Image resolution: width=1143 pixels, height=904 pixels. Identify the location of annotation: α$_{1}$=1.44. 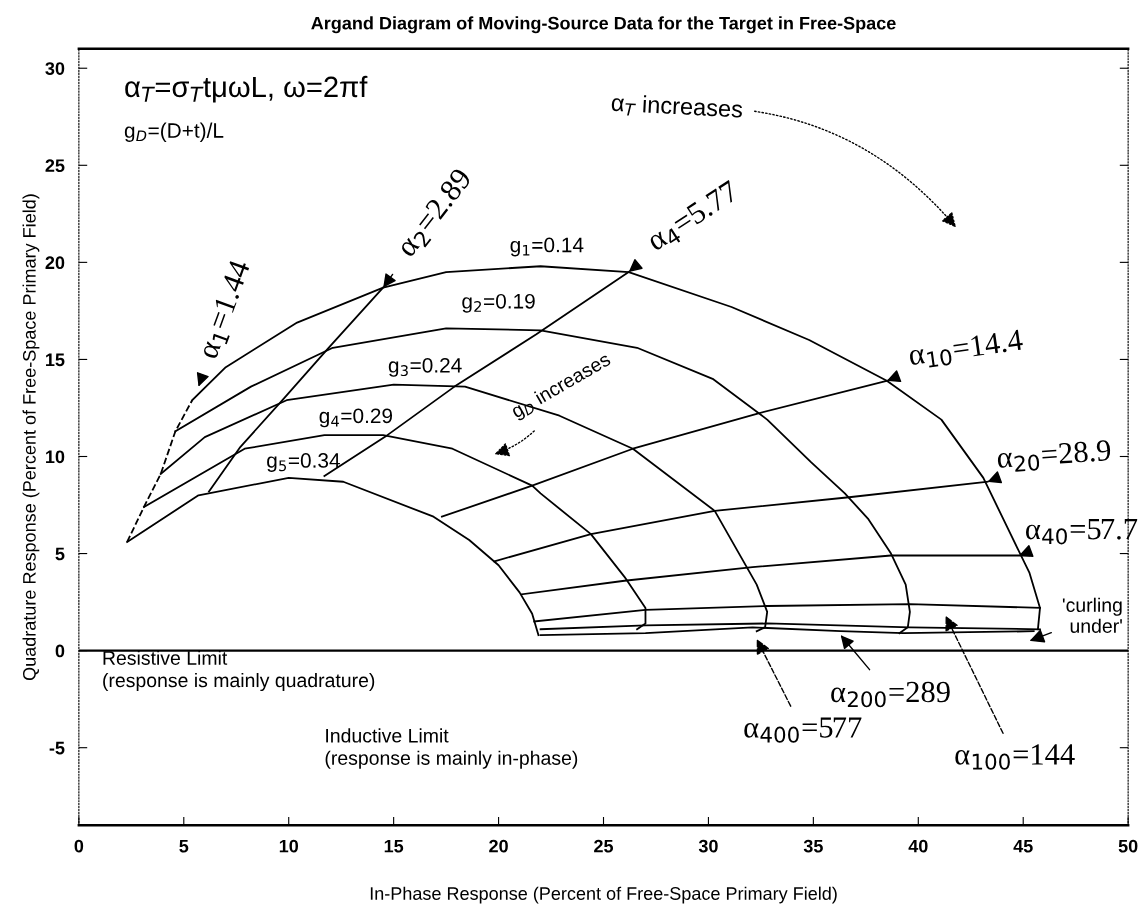
(225, 310).